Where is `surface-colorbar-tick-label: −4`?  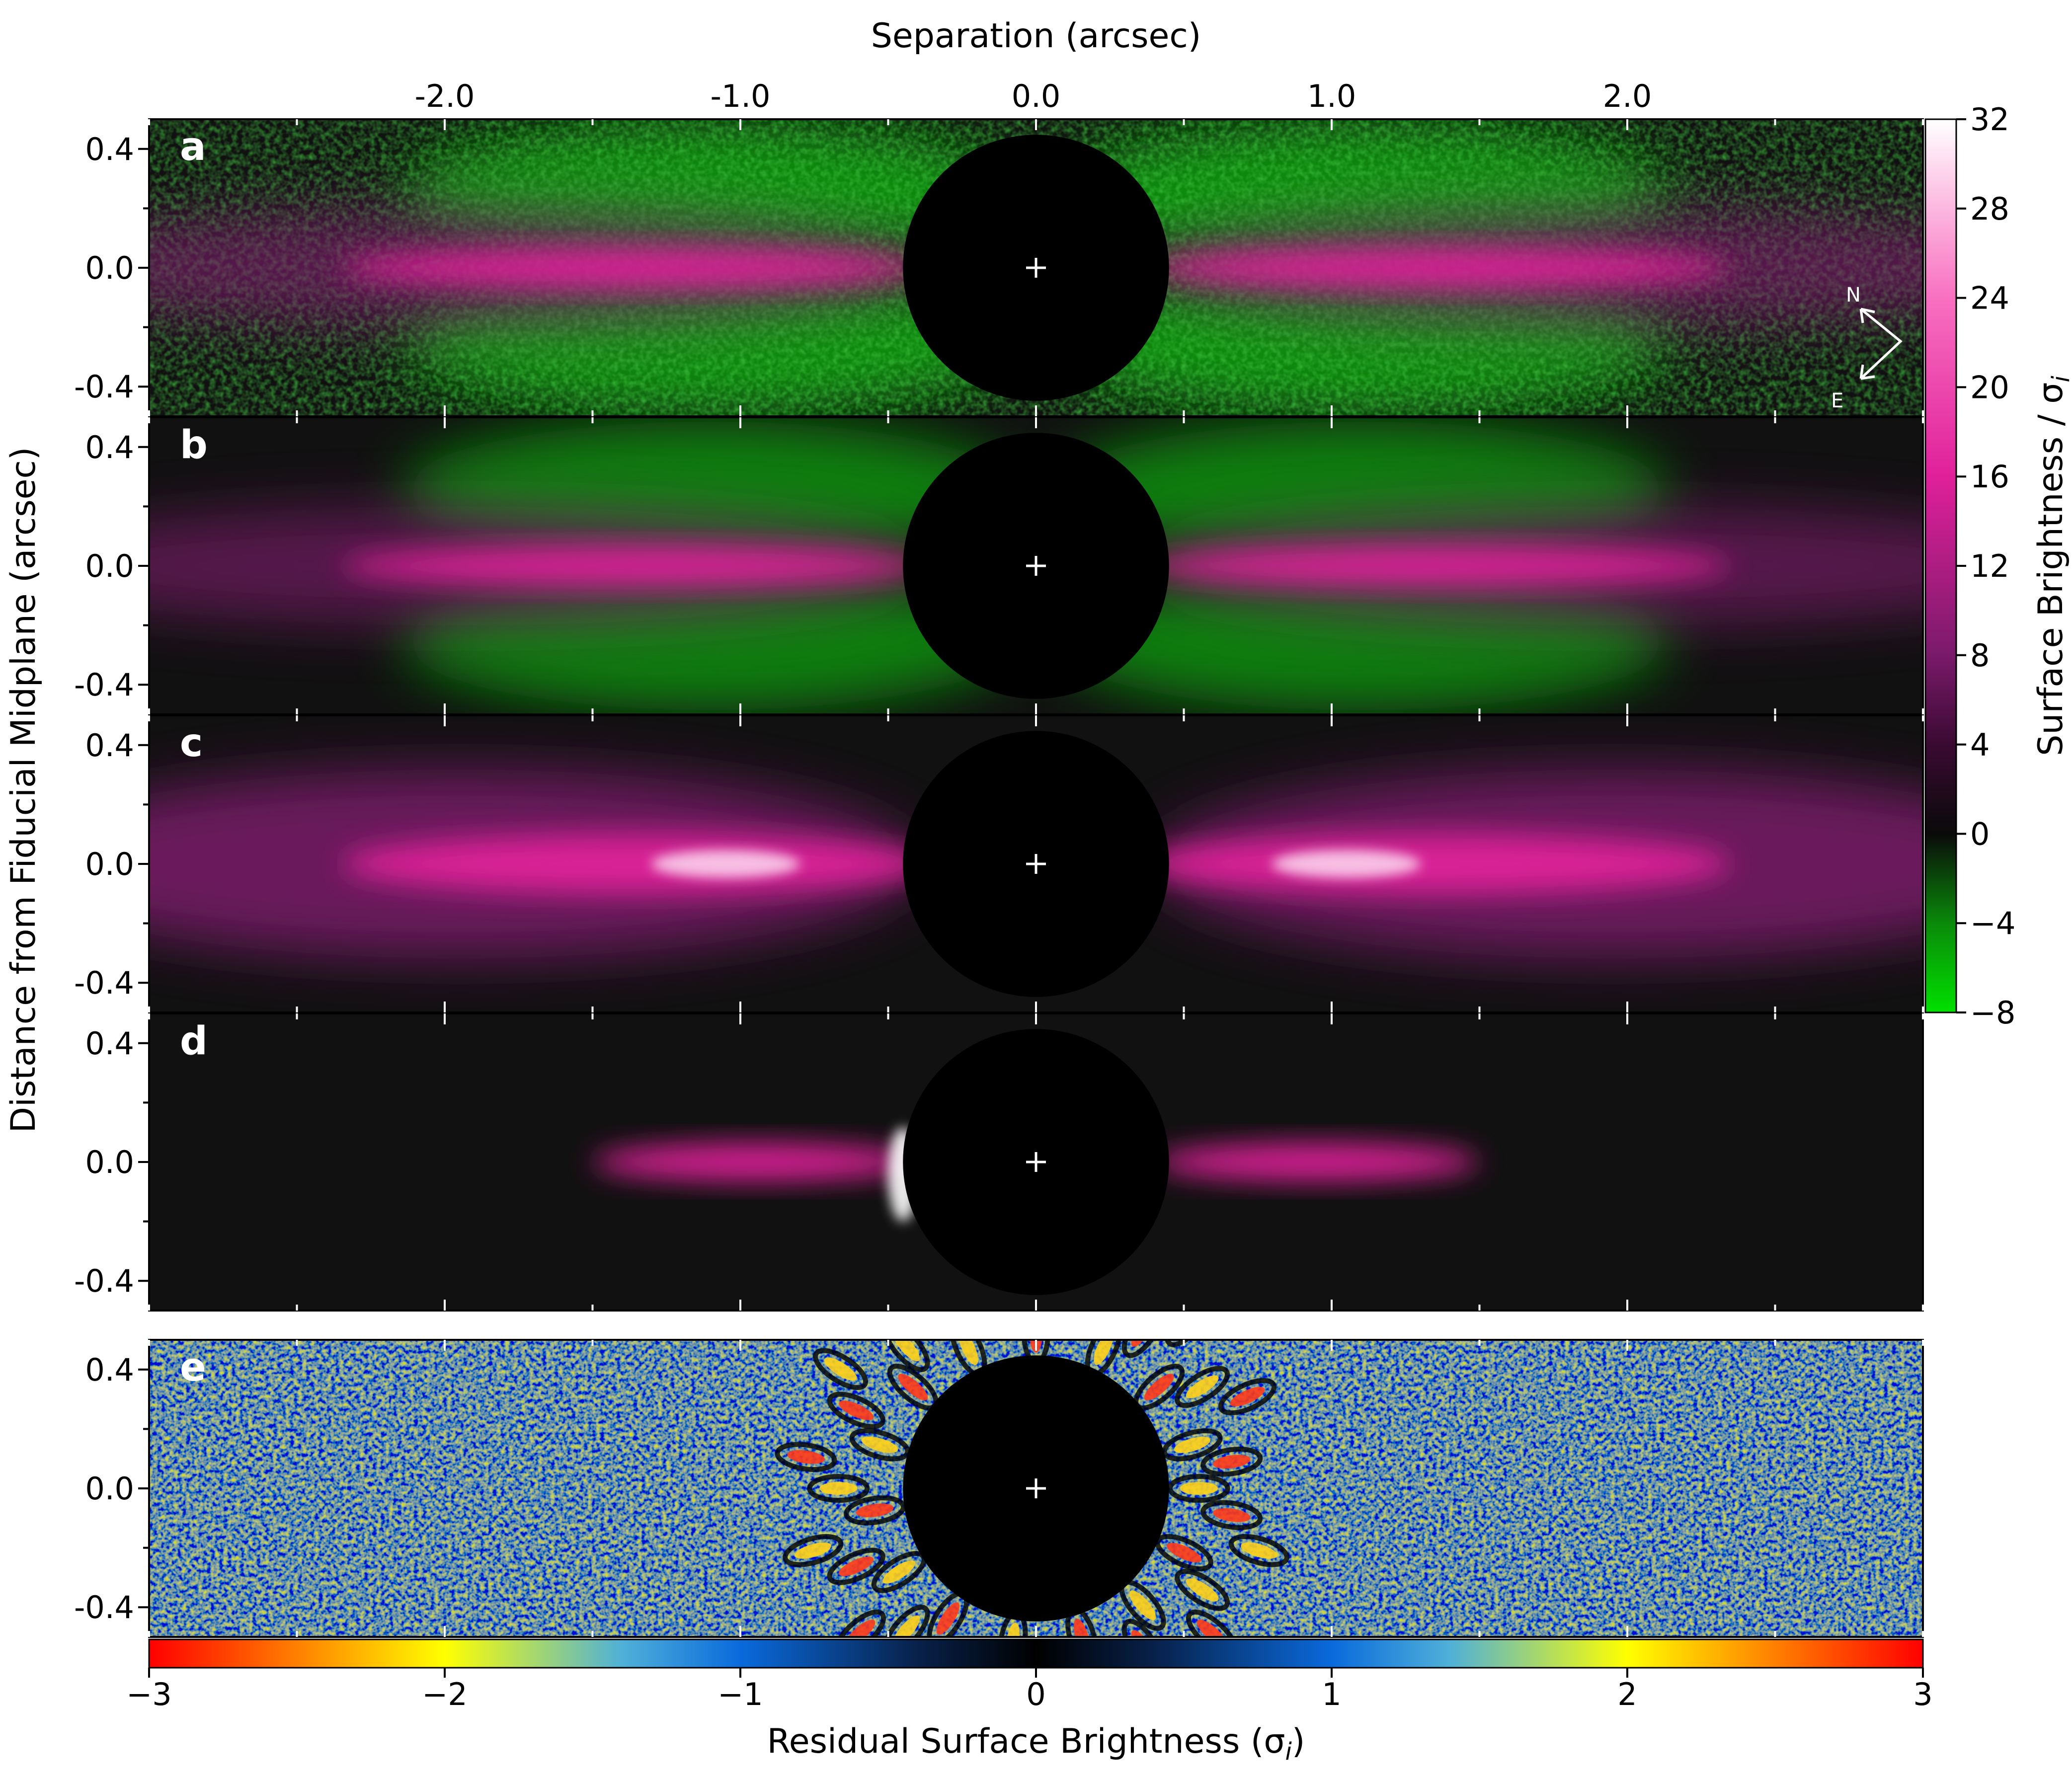 surface-colorbar-tick-label: −4 is located at coordinates (1992, 923).